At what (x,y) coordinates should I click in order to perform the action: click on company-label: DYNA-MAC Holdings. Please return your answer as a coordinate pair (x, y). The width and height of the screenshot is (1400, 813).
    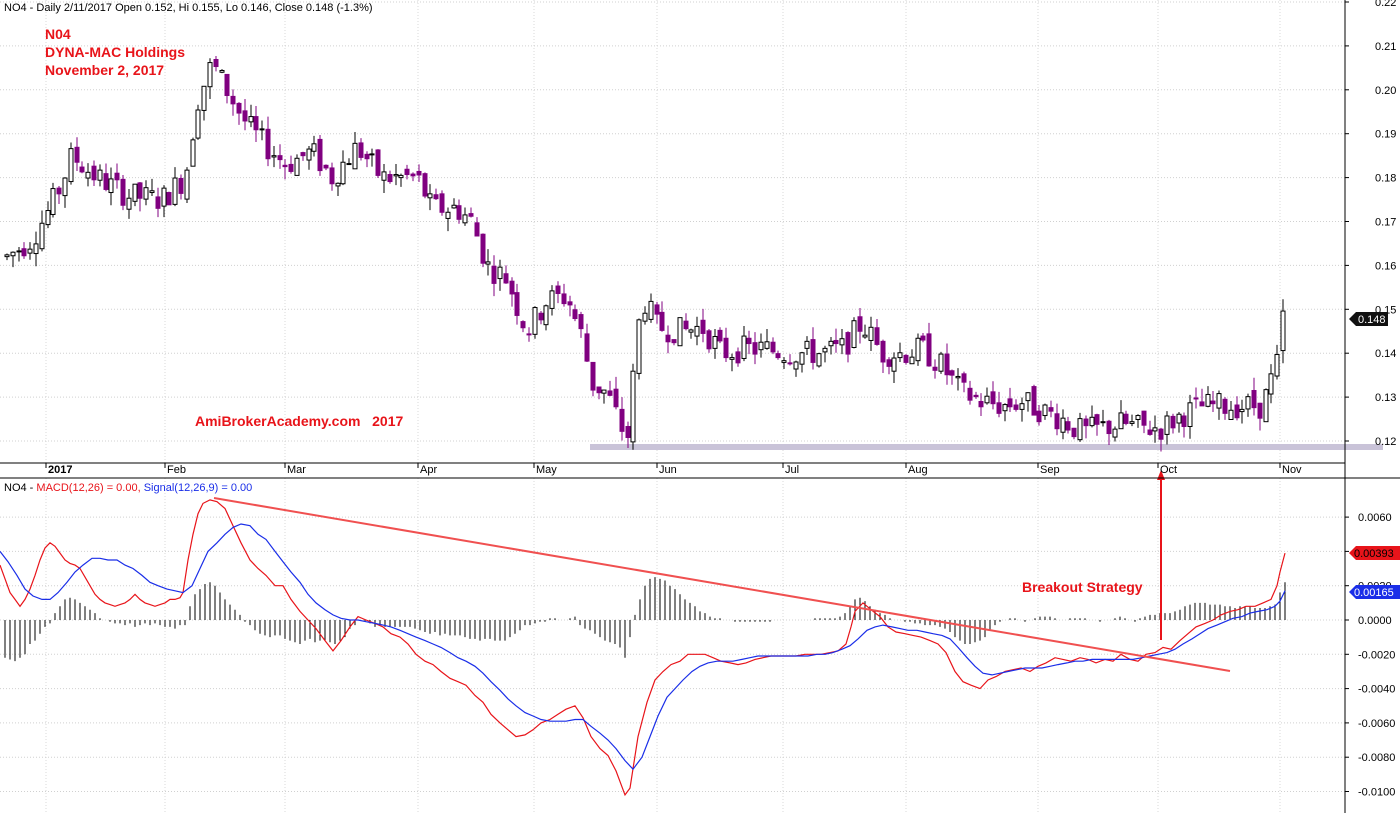
    Looking at the image, I should click on (115, 52).